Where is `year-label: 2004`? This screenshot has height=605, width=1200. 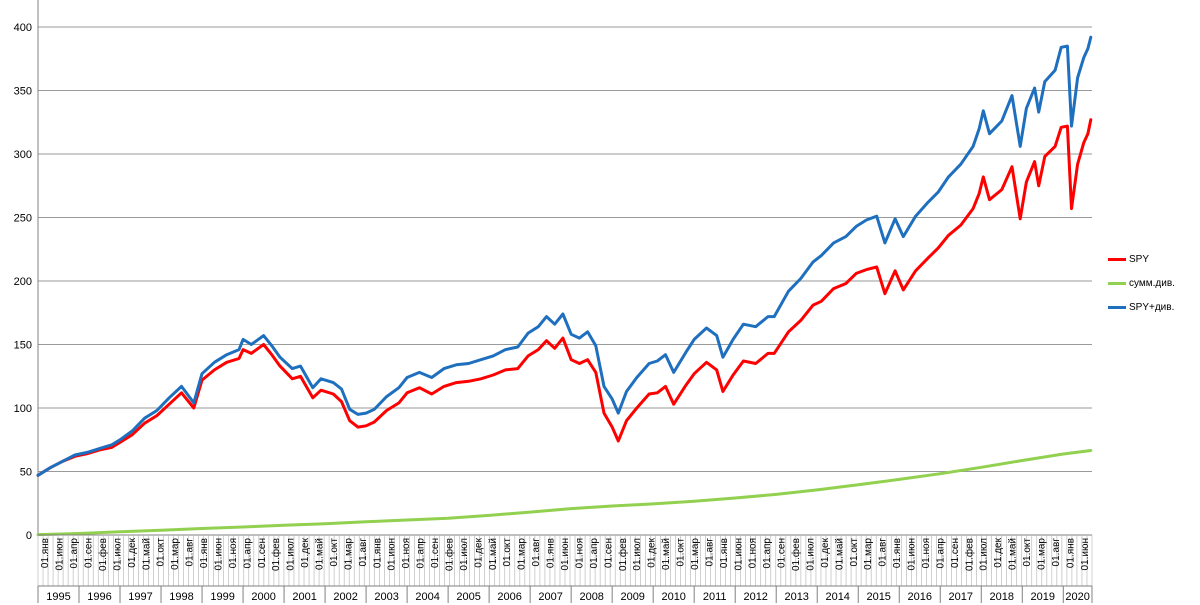
year-label: 2004 is located at coordinates (427, 597).